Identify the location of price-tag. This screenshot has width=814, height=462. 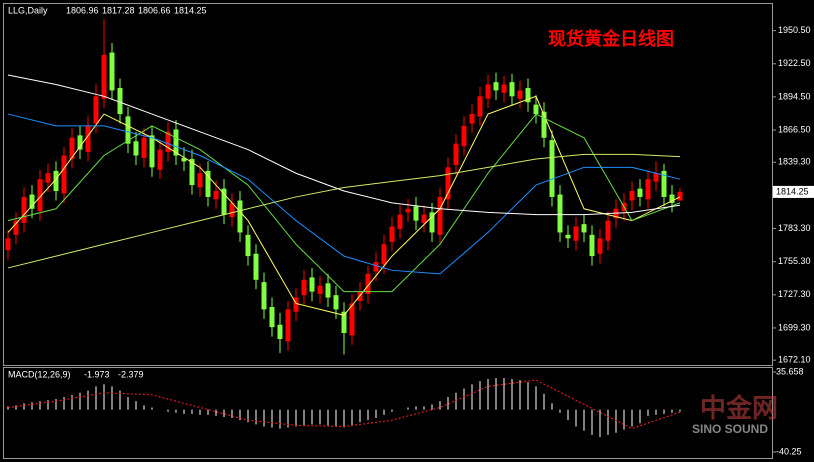
(793, 191).